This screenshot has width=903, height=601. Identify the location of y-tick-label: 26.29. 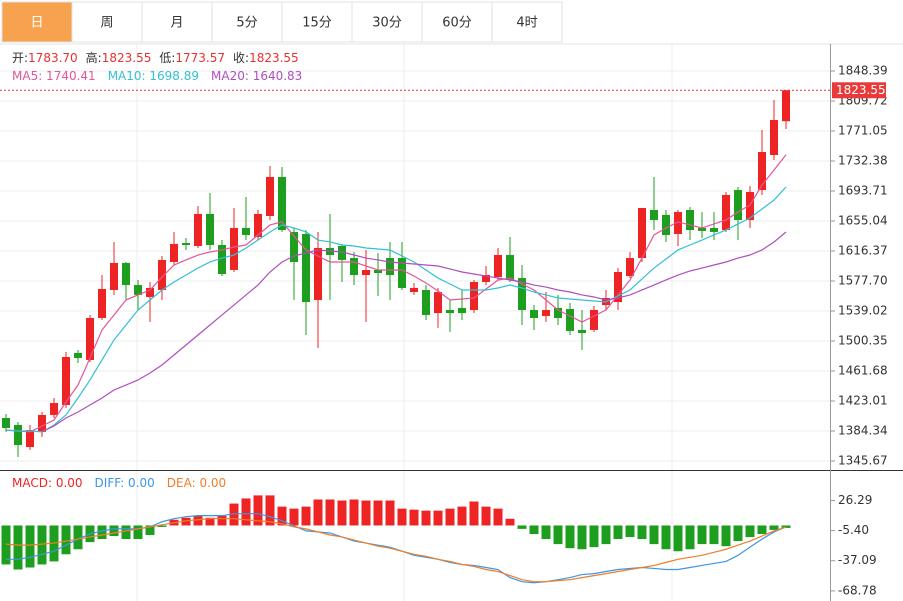
(855, 500).